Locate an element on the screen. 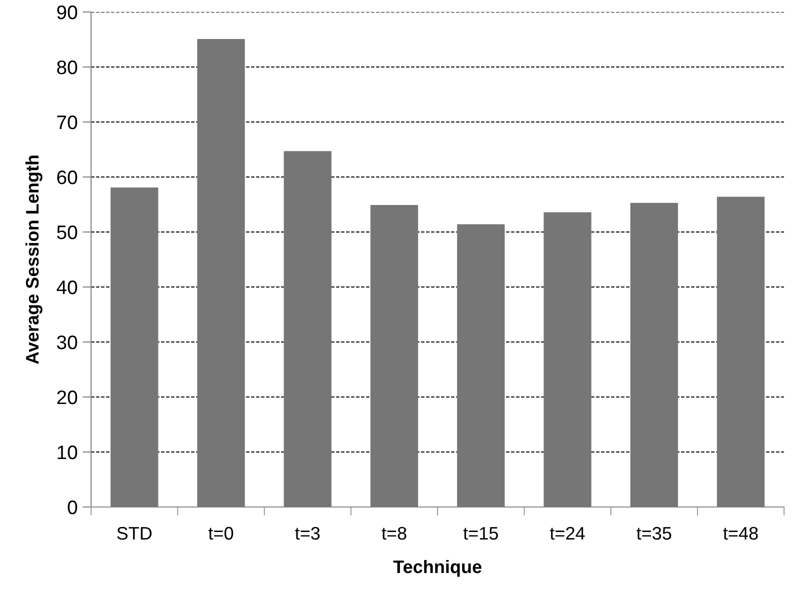 The width and height of the screenshot is (792, 600). x-axis-title: Technique is located at coordinates (437, 568).